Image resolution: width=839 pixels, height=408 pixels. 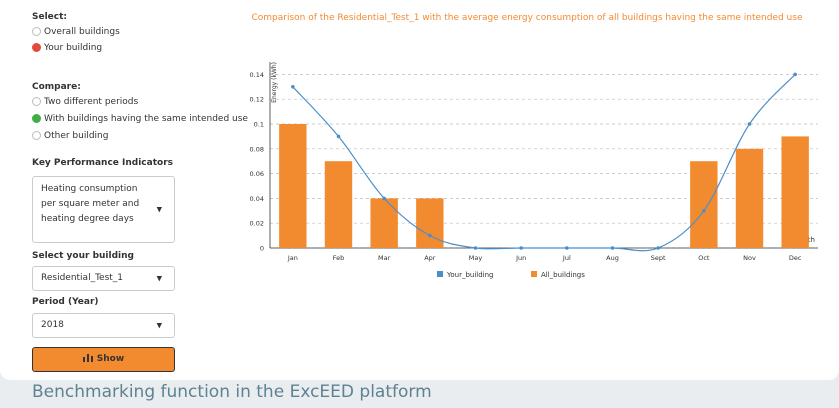 I want to click on building-label: Select your building, so click(x=83, y=256).